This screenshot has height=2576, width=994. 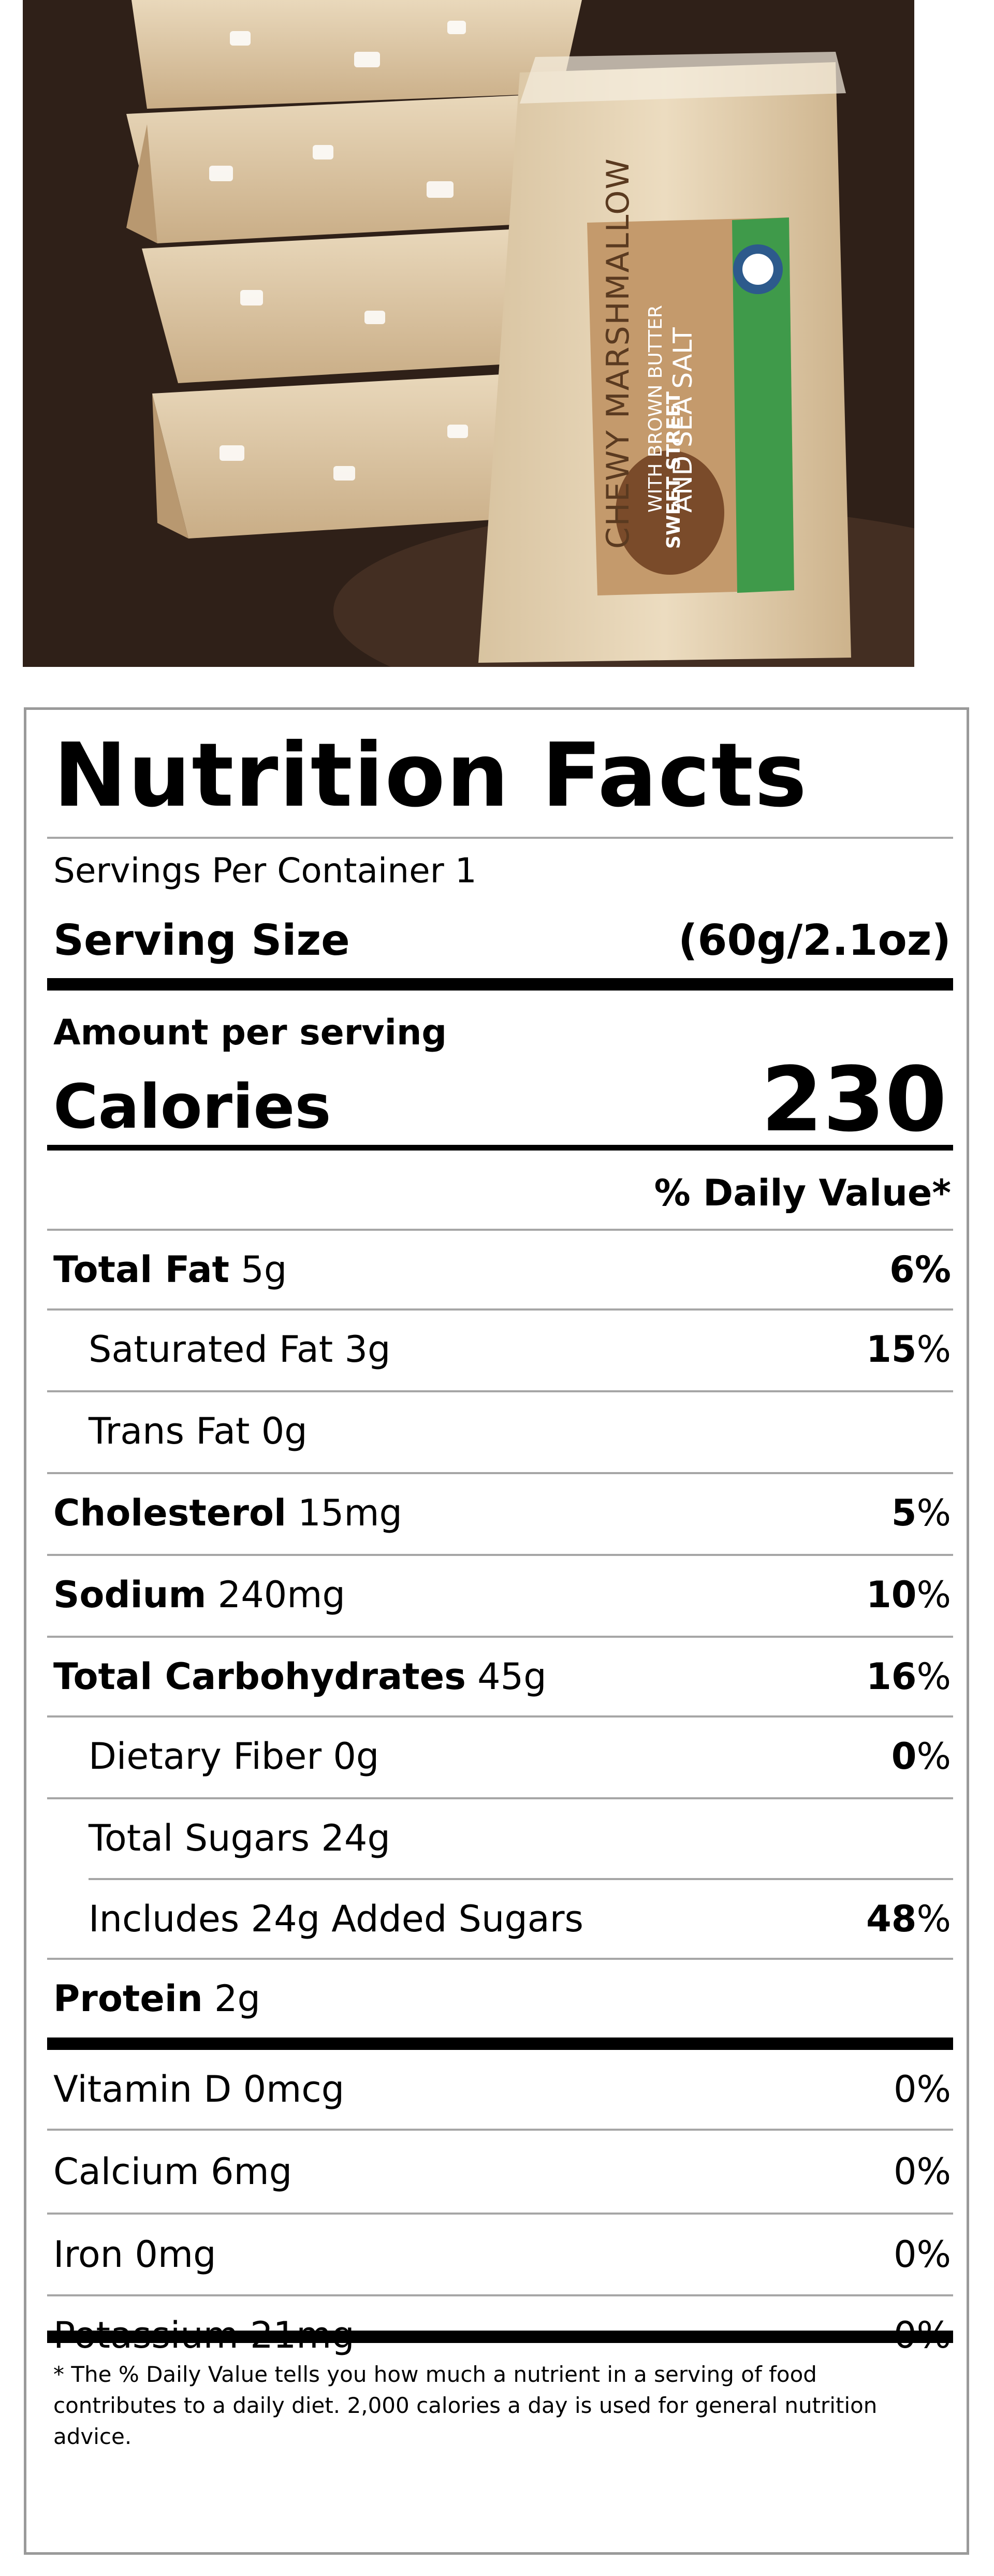 What do you see at coordinates (500, 1513) in the screenshot?
I see `nutrient-row-cholesterol: Cholesterol 15mg 5%` at bounding box center [500, 1513].